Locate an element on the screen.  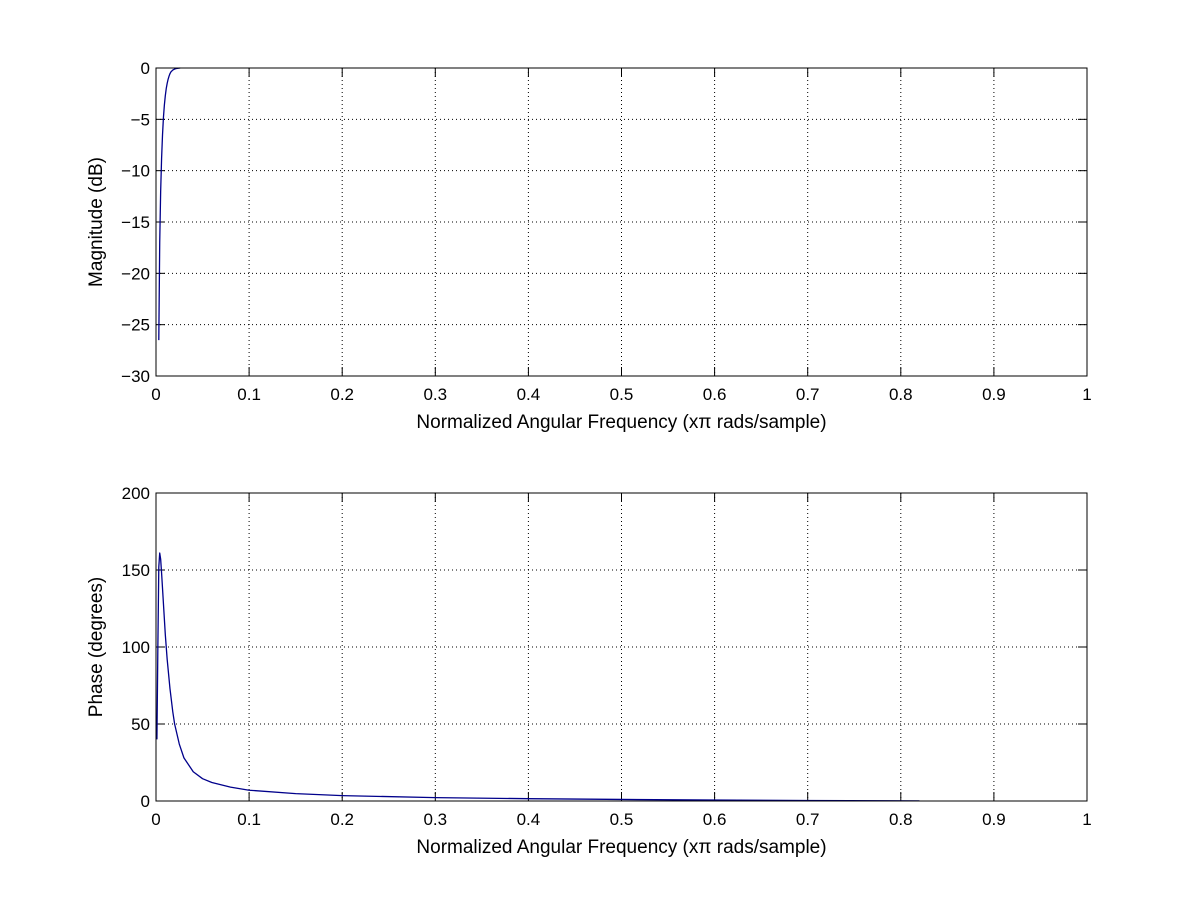
phase-y-tick-label: 200 is located at coordinates (136, 493).